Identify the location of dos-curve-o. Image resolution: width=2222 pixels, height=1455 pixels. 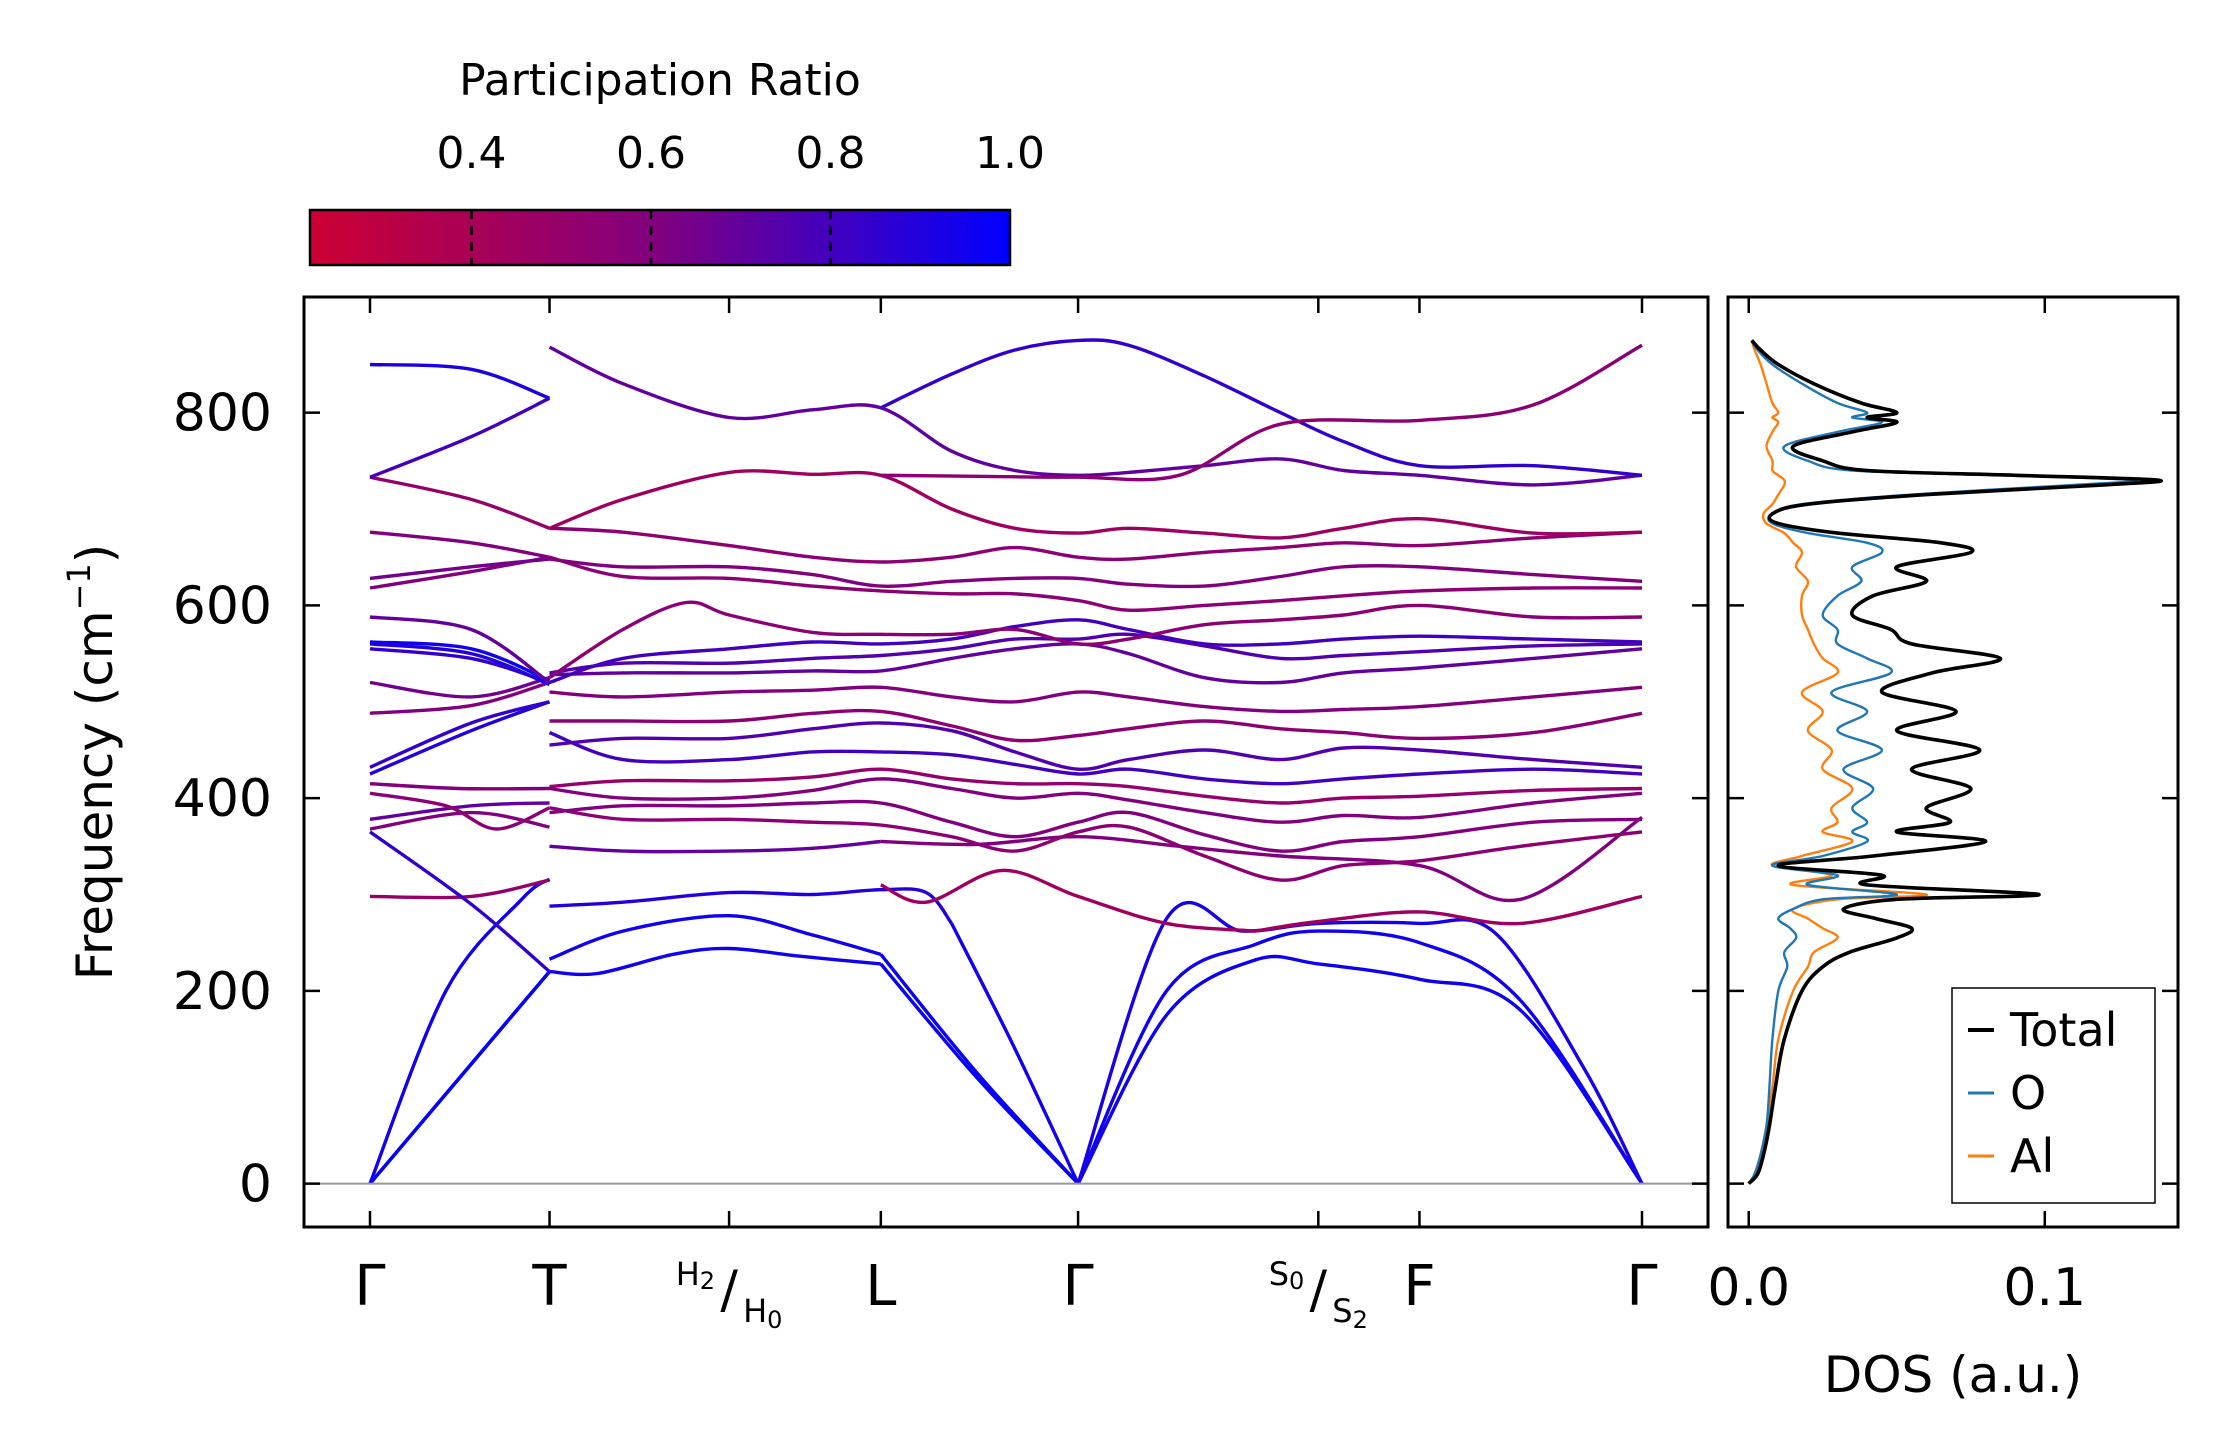
(1942, 762).